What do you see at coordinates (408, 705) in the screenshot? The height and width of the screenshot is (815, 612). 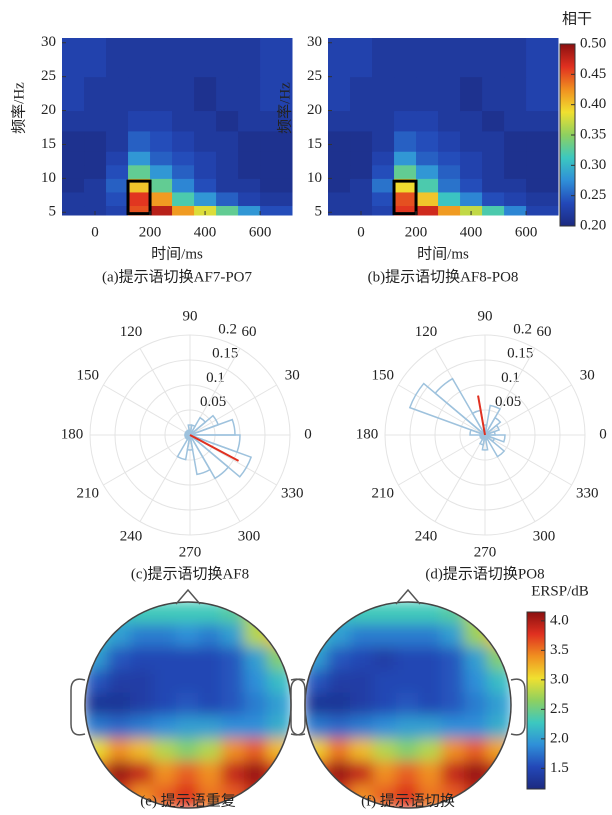 I see `topomap-field` at bounding box center [408, 705].